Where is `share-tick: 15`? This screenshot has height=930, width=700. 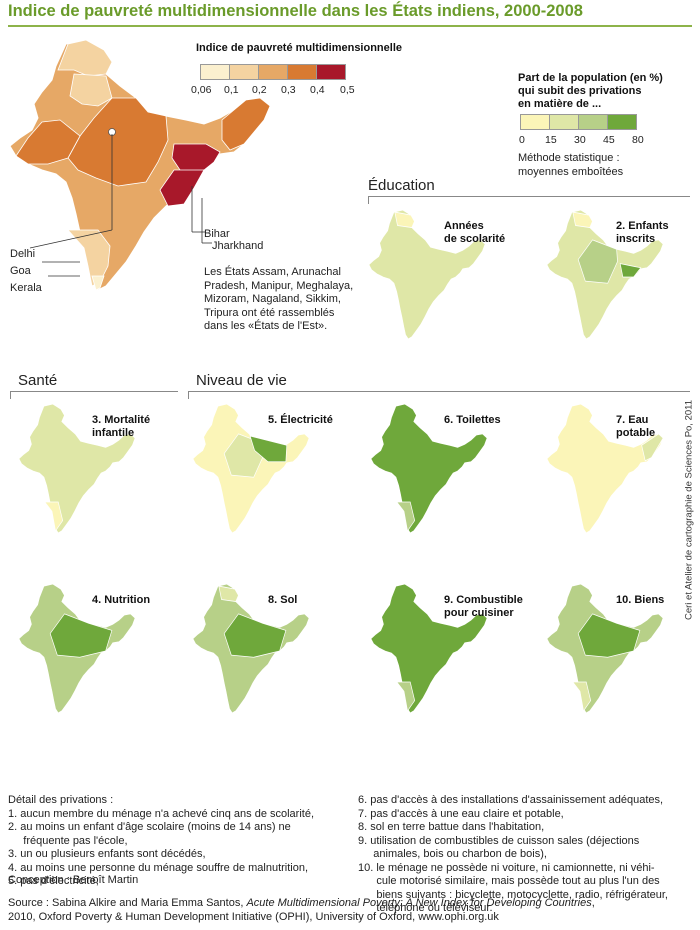
share-tick: 15 is located at coordinates (551, 140).